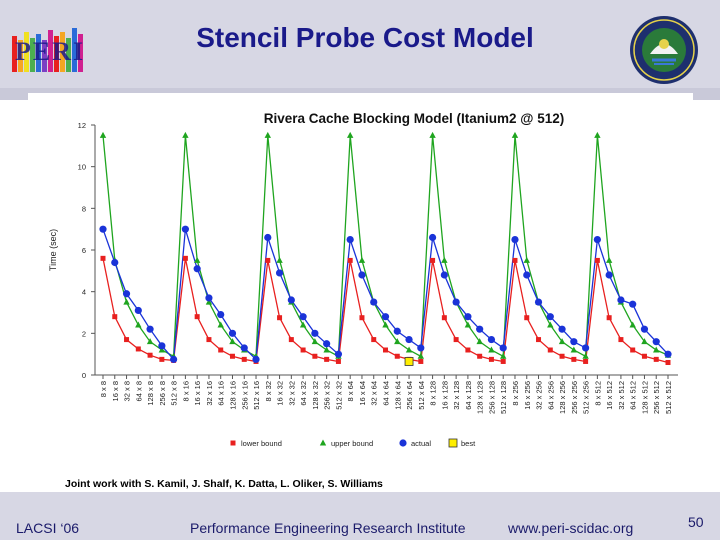  I want to click on x-tick-label: 32 x 32, so click(291, 393).